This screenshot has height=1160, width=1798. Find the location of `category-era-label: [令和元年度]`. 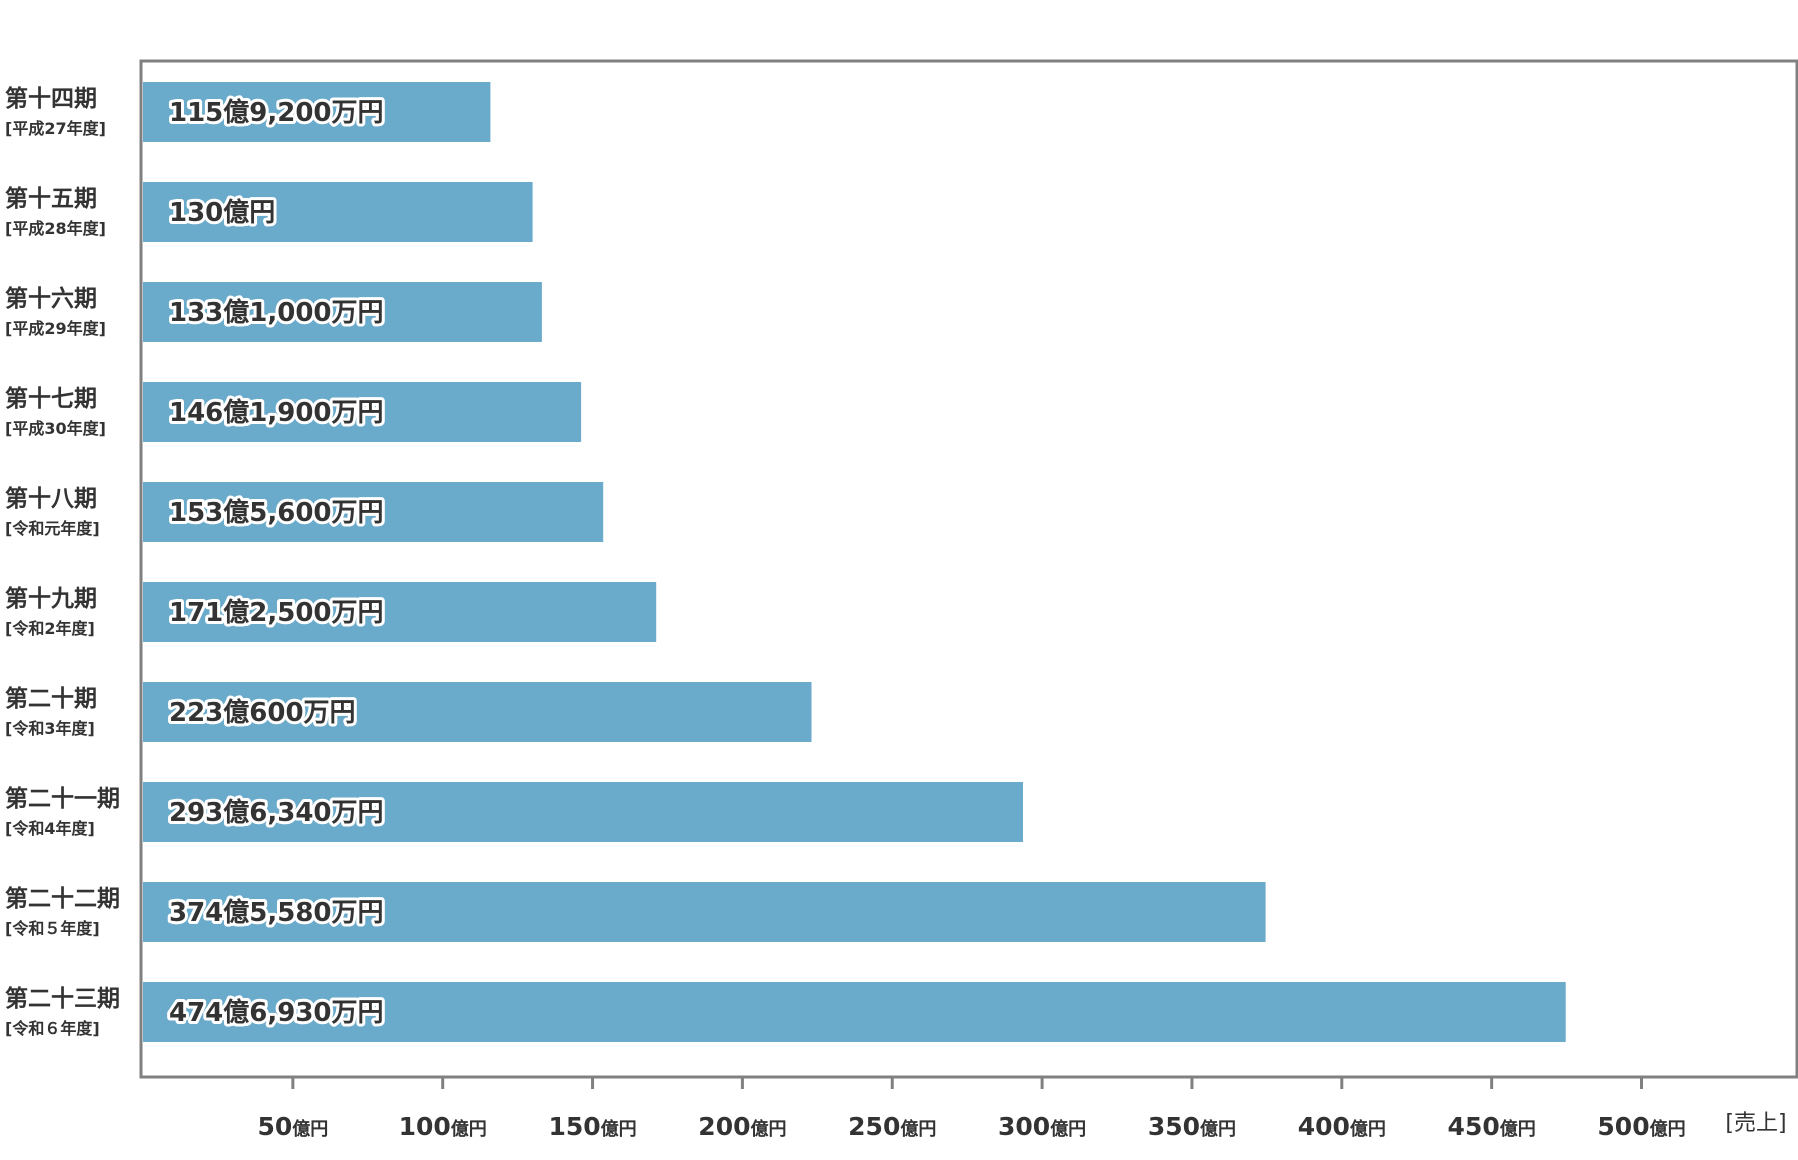

category-era-label: [令和元年度] is located at coordinates (52, 528).